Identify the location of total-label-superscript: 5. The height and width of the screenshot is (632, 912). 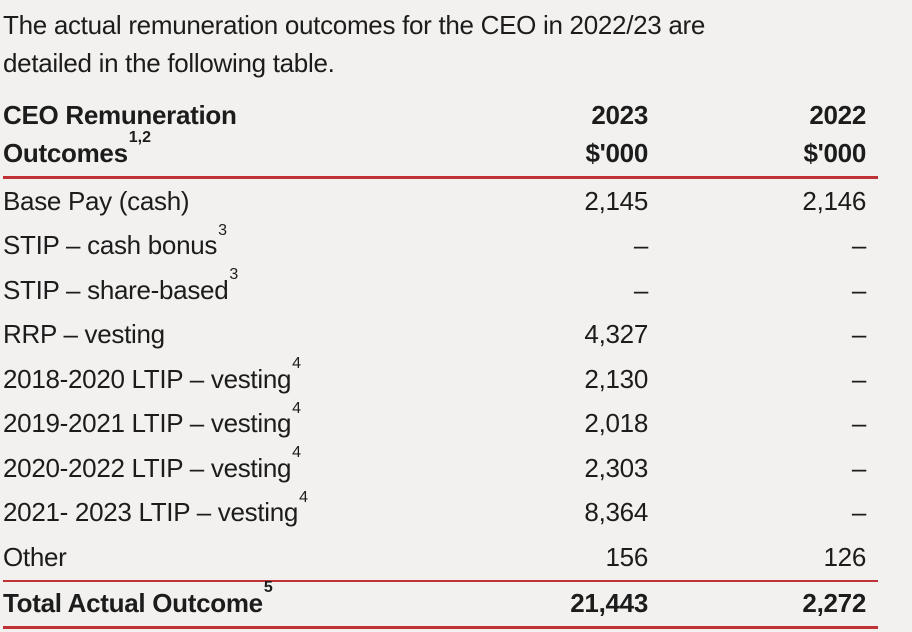
(268, 588).